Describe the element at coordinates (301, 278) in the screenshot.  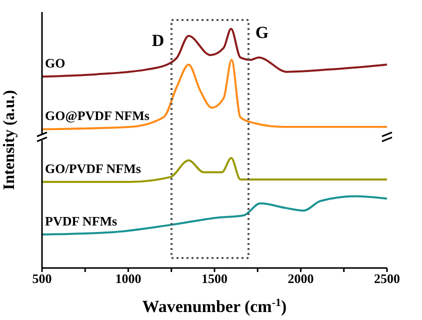
I see `x-tick-label: 2000` at that location.